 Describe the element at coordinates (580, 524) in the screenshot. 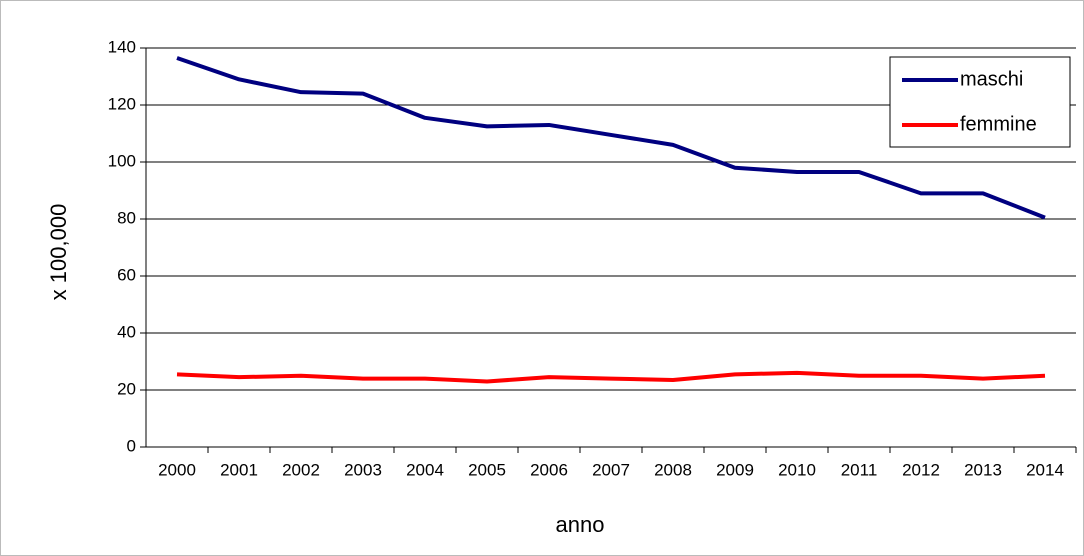

I see `x-axis-label: anno` at that location.